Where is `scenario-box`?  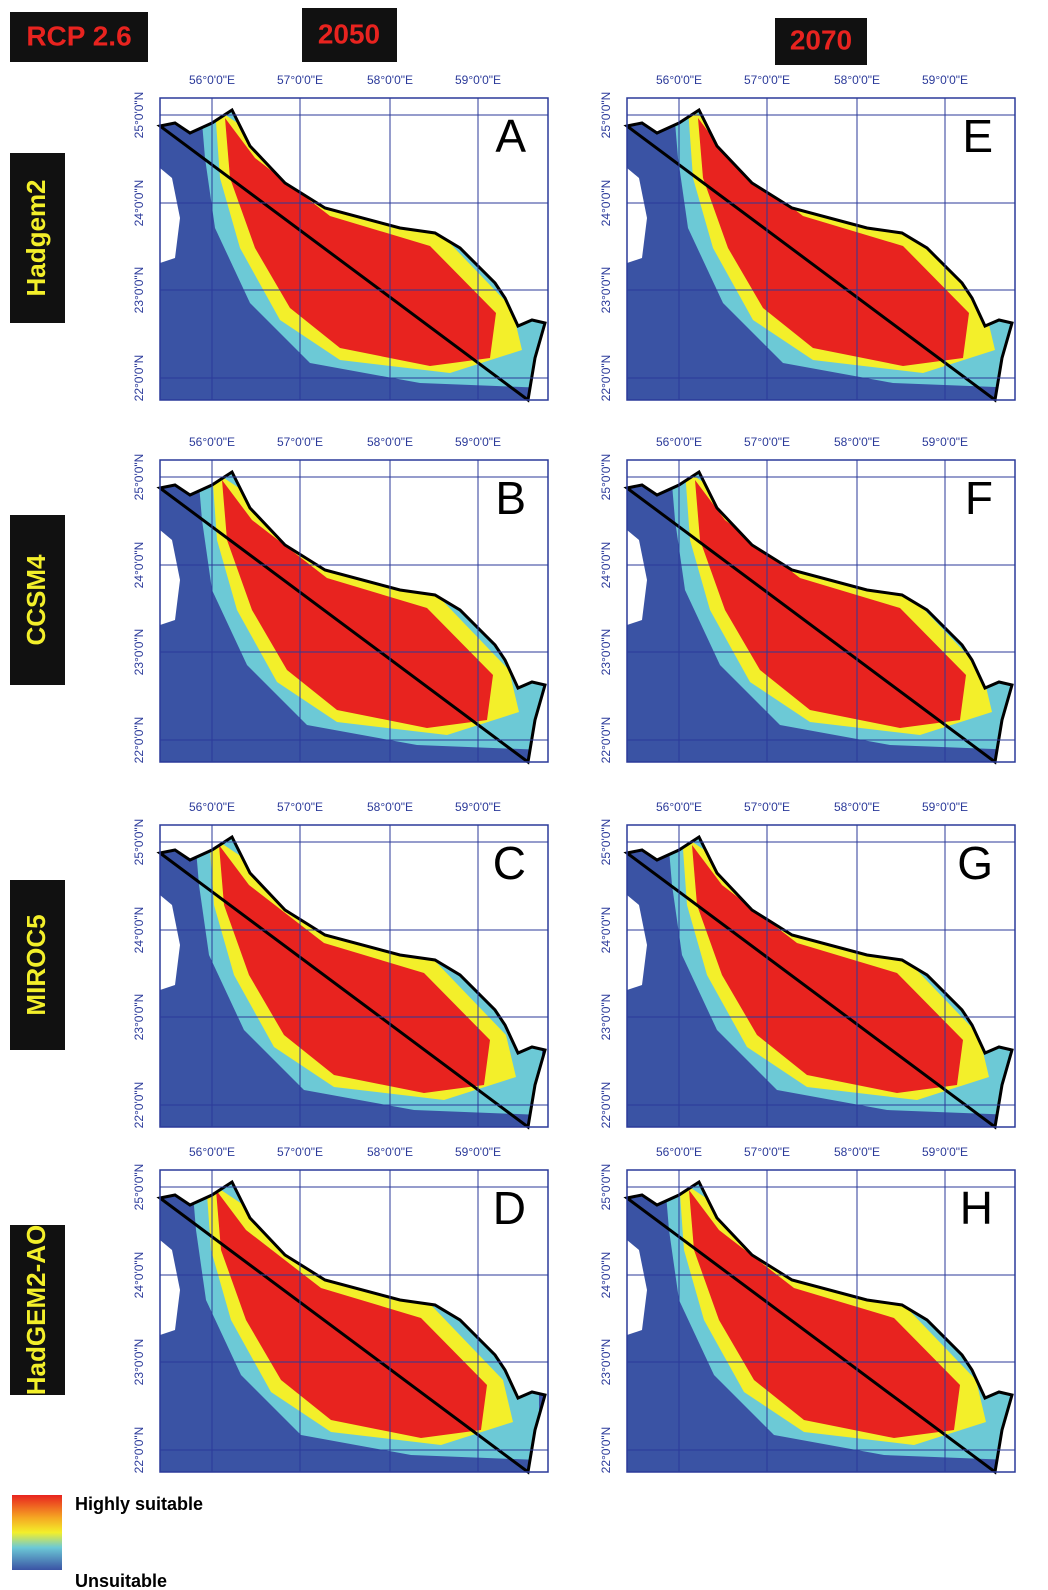
scenario-box is located at coordinates (79, 37).